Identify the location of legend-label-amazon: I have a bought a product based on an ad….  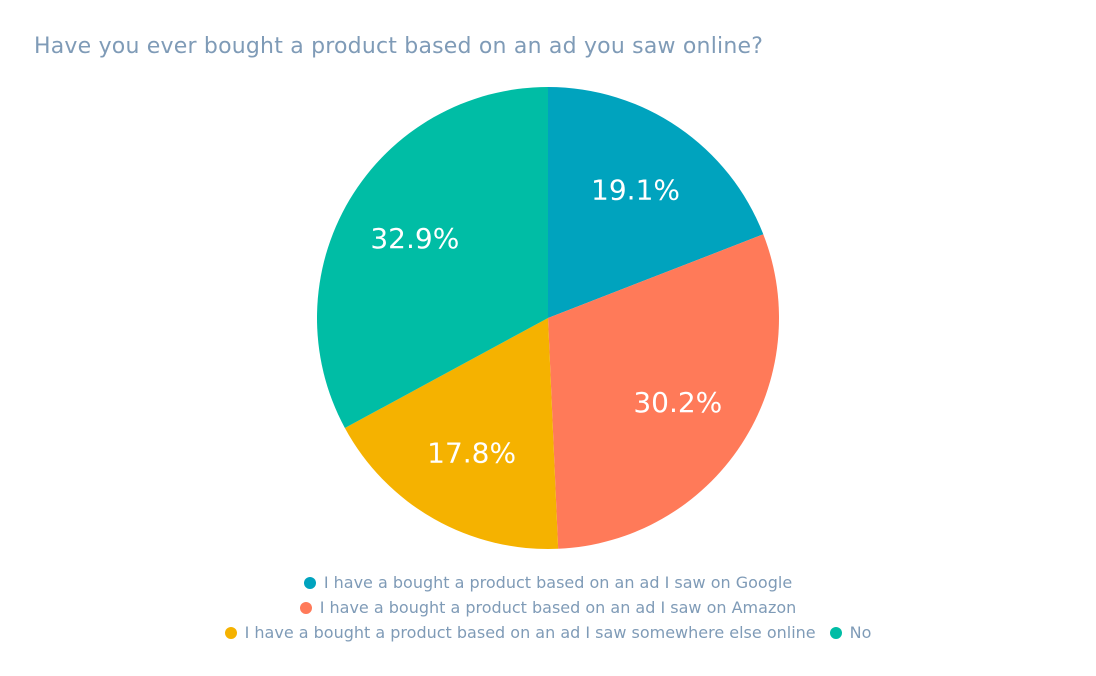
(558, 607).